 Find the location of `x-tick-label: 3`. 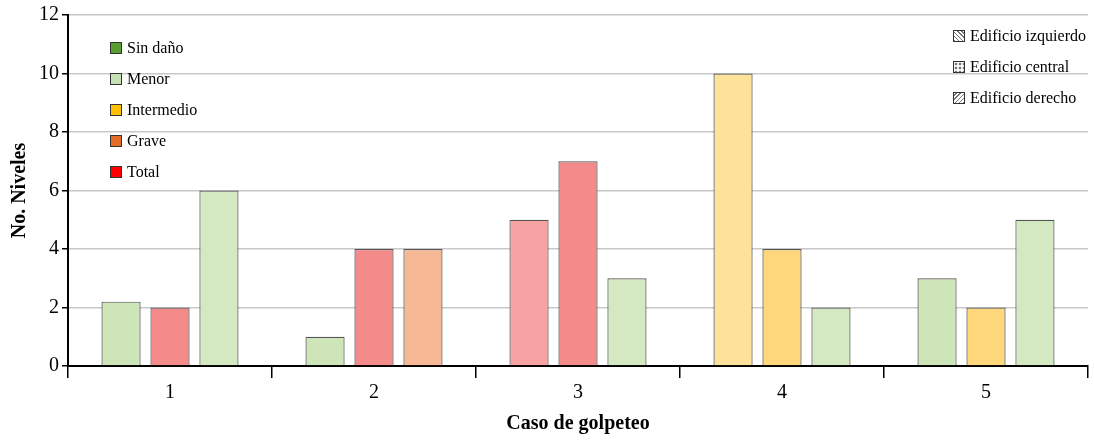

x-tick-label: 3 is located at coordinates (578, 391).